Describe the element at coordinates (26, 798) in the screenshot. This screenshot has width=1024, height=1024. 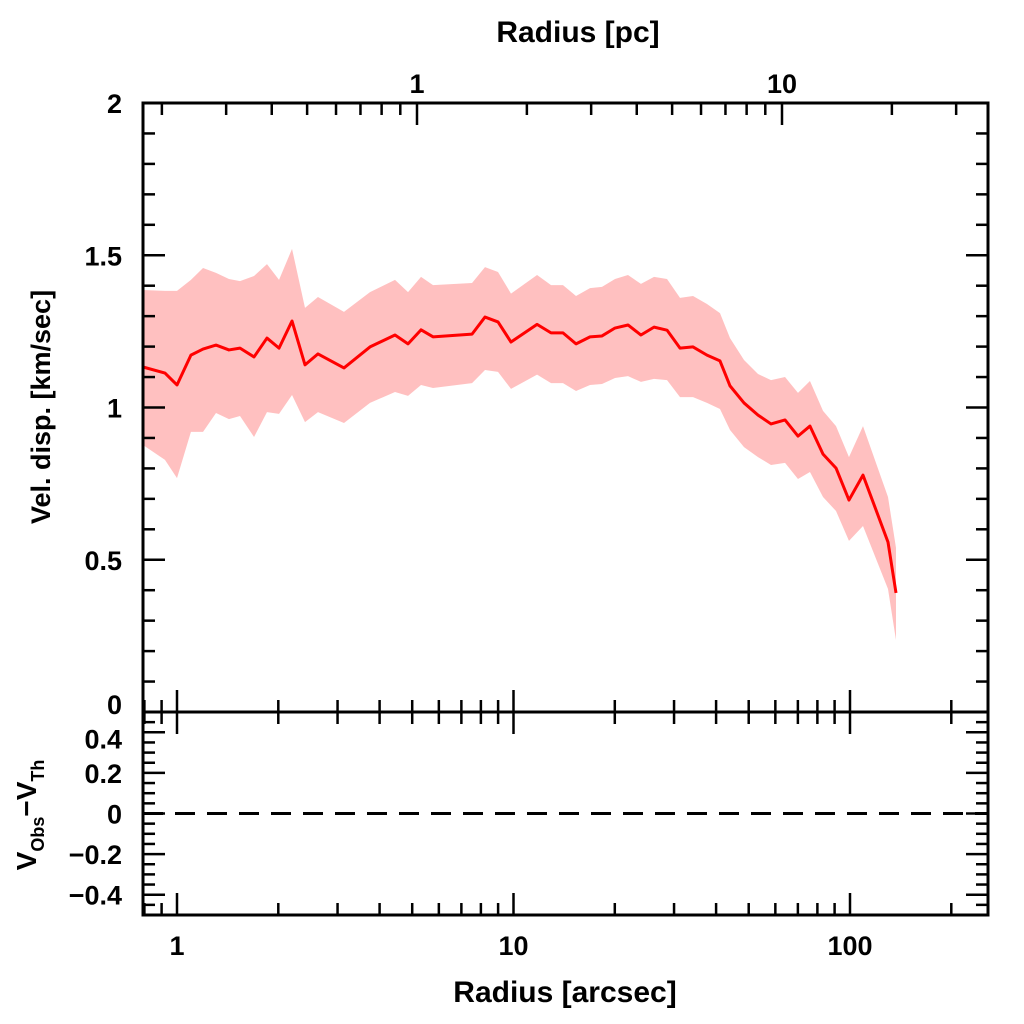
I see `residual-ylabel-minus-v: −V` at that location.